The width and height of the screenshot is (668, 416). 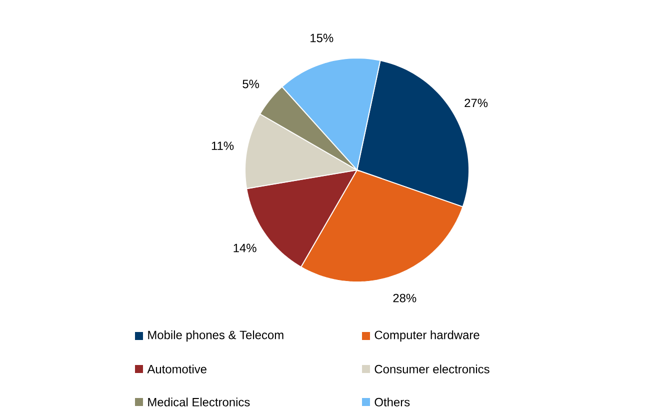 What do you see at coordinates (392, 402) in the screenshot?
I see `legend-label: Others` at bounding box center [392, 402].